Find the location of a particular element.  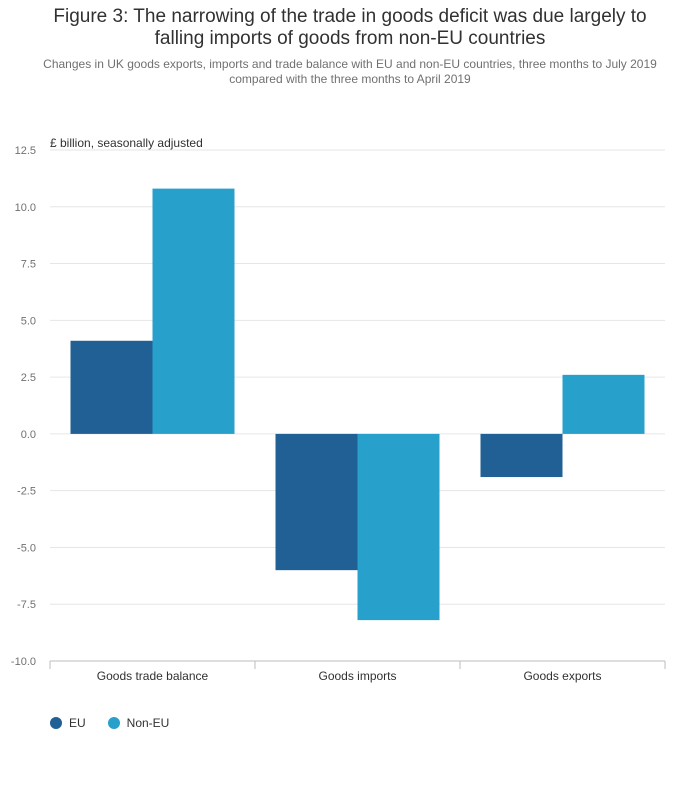

y-axis-ticks: 12.5 10.0 7.5 5.0 2.5 0.0 -2.5 -5.0 -7.5 -10.0 is located at coordinates (23, 406).